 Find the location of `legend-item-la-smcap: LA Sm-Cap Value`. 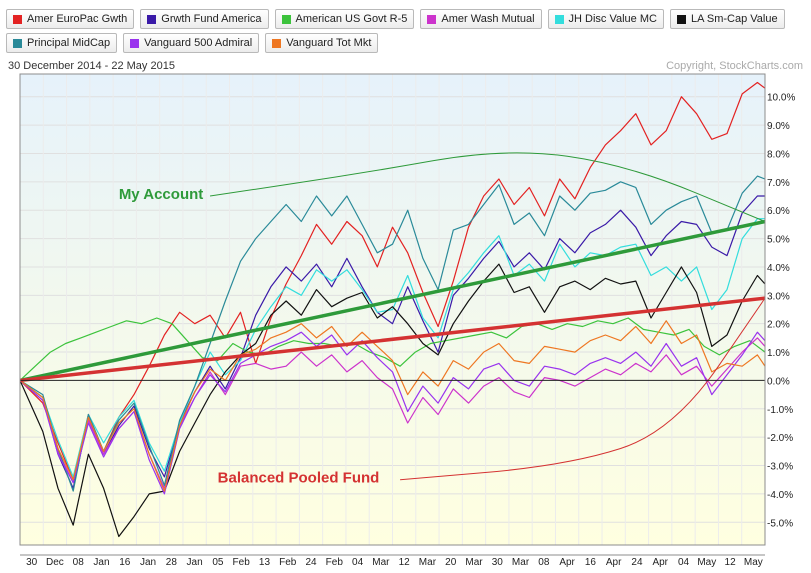

legend-item-la-smcap: LA Sm-Cap Value is located at coordinates (727, 19).